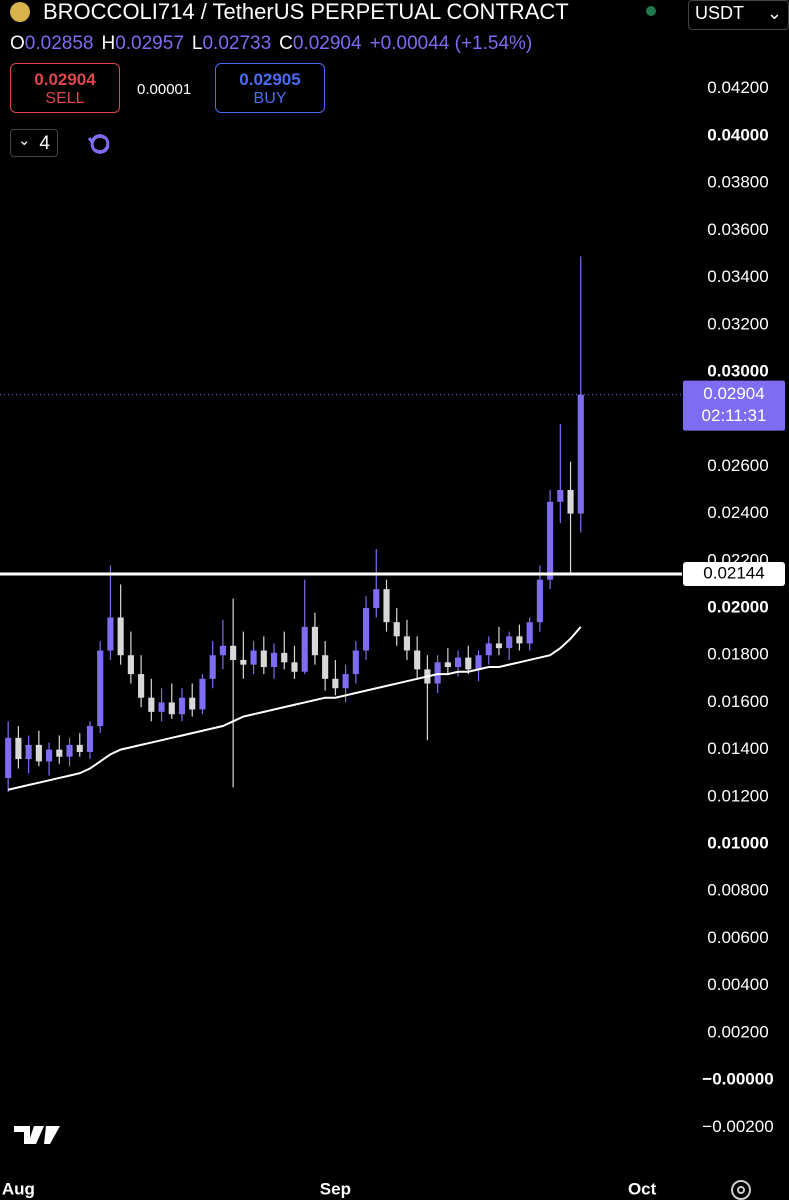  Describe the element at coordinates (108, 43) in the screenshot. I see `ohlc-key: H` at that location.